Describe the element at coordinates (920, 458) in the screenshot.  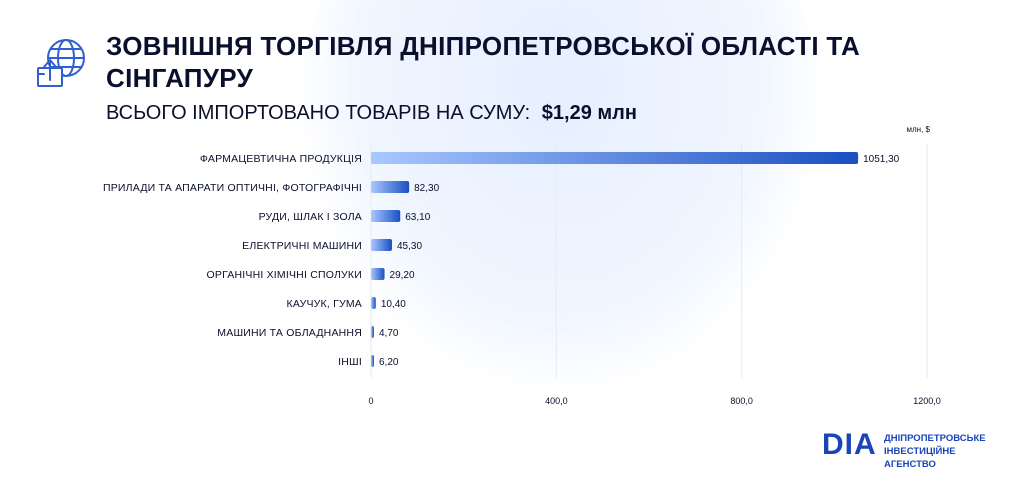
I see `brand-name-line2: ІНВЕСТИЦІЙНЕ АГЕНСТВО` at that location.